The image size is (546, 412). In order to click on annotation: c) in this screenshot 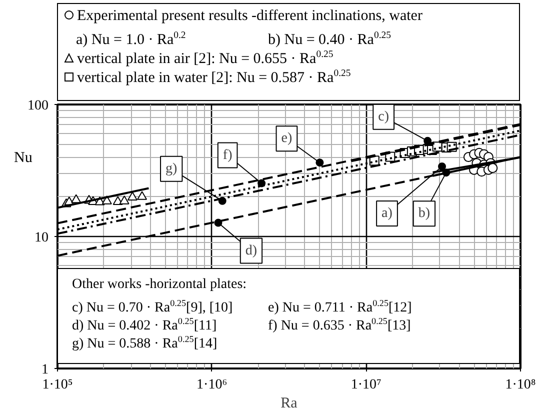, I will do `click(384, 116)`.